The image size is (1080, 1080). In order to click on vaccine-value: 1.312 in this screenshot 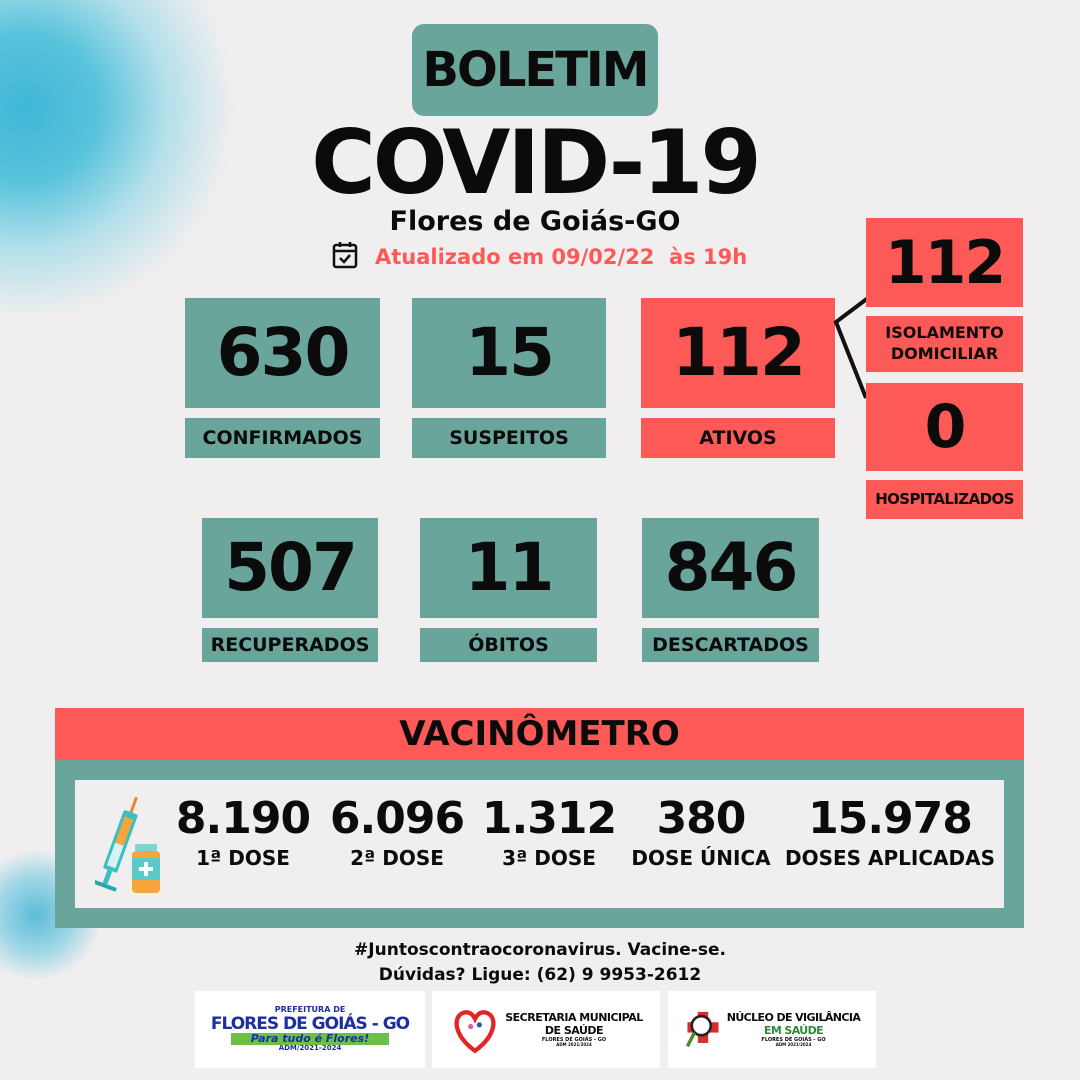, I will do `click(549, 818)`.